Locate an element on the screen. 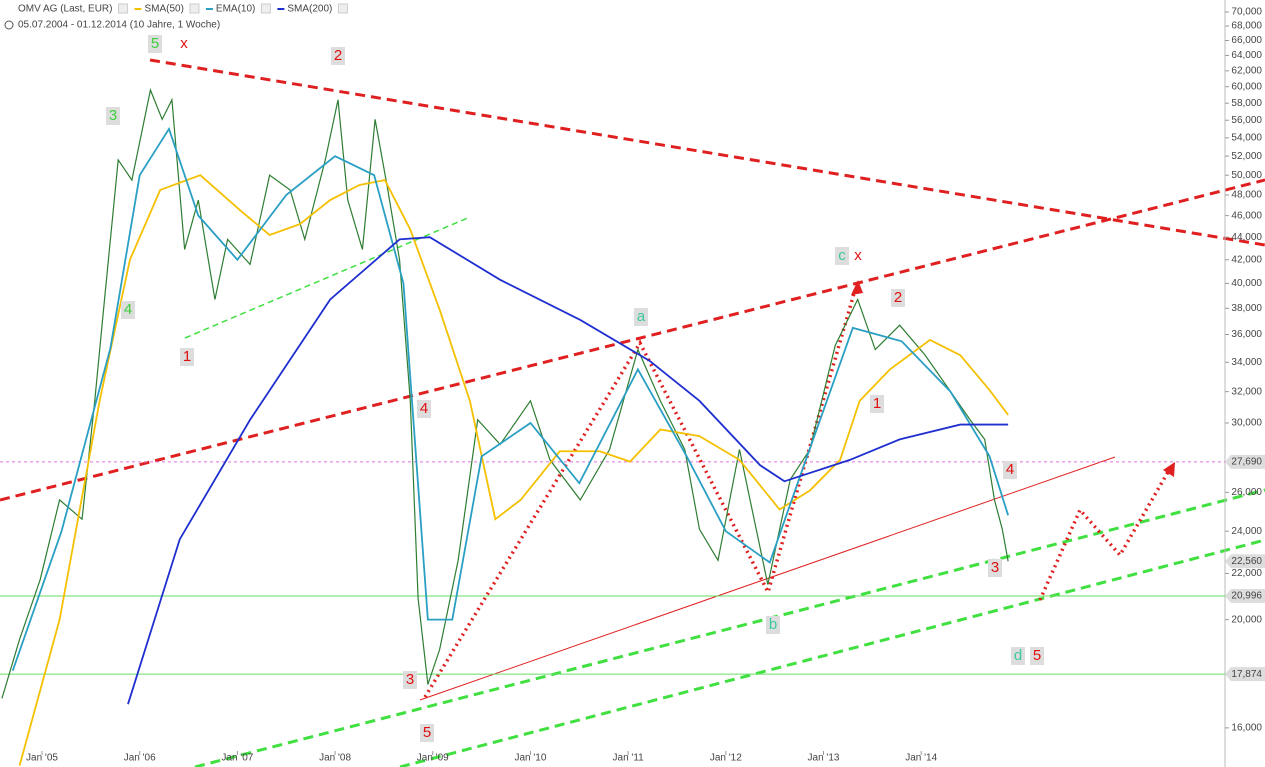 The height and width of the screenshot is (767, 1265). y-tick-label: 40,000 is located at coordinates (1246, 283).